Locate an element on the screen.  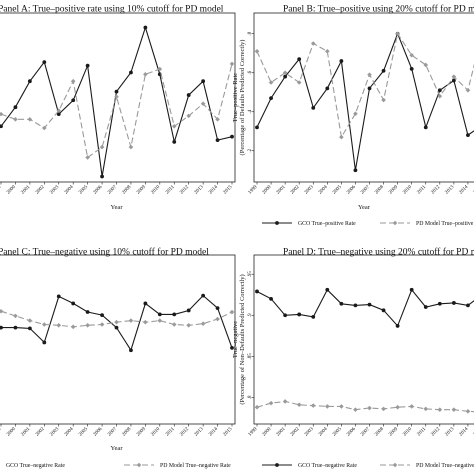
x-axis-title: Year is located at coordinates (117, 207).